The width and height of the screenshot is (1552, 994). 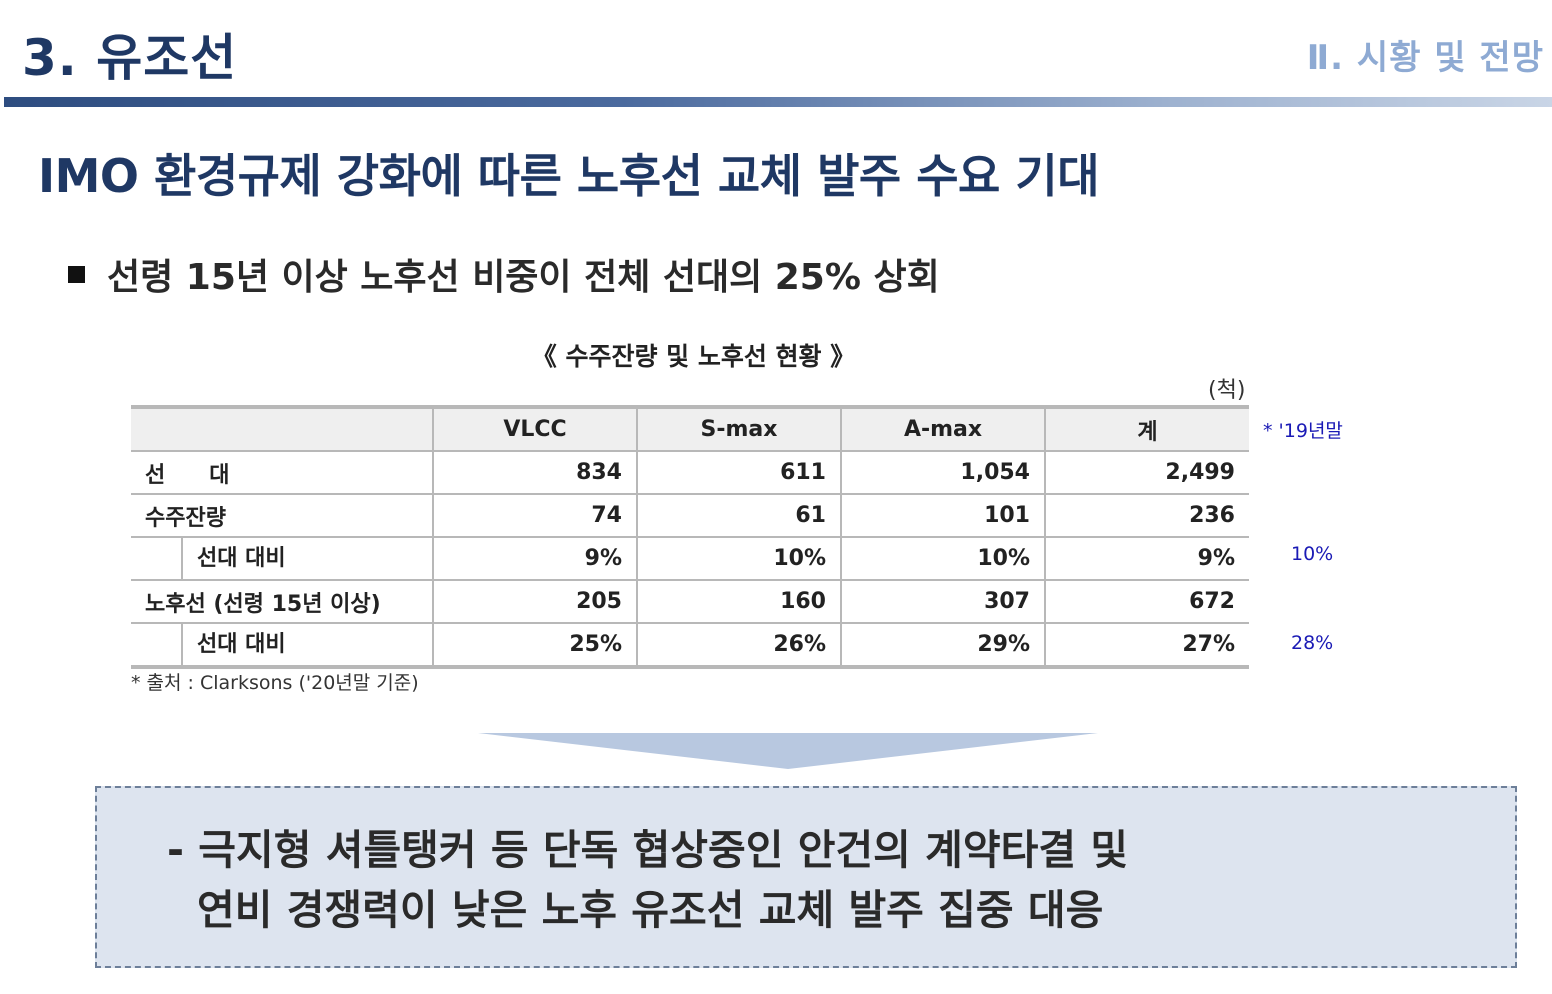 What do you see at coordinates (693, 356) in the screenshot?
I see `table-title: 《 수주잔량 및 노후선 현황 》` at bounding box center [693, 356].